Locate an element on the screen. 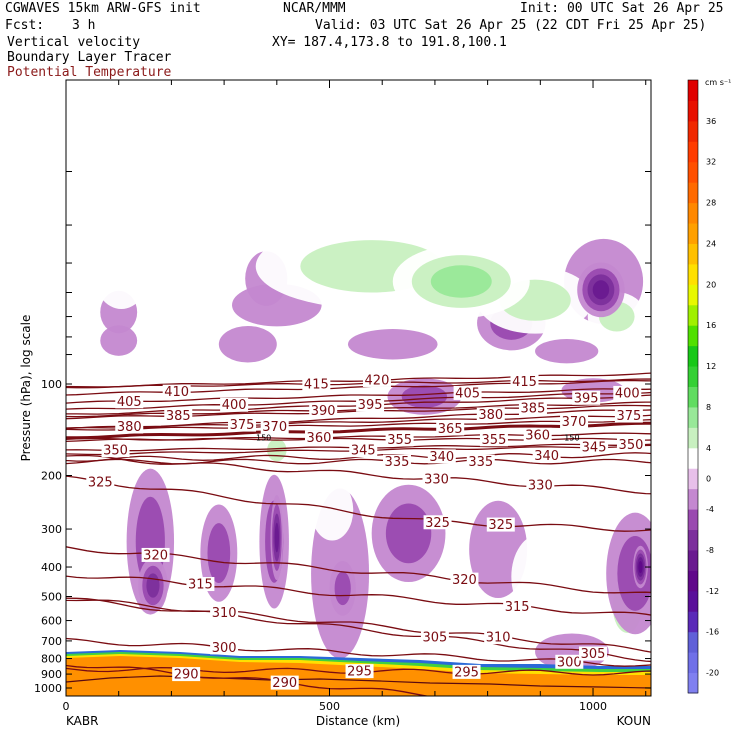 This screenshot has height=740, width=740. theta-label-6: 305 is located at coordinates (435, 638).